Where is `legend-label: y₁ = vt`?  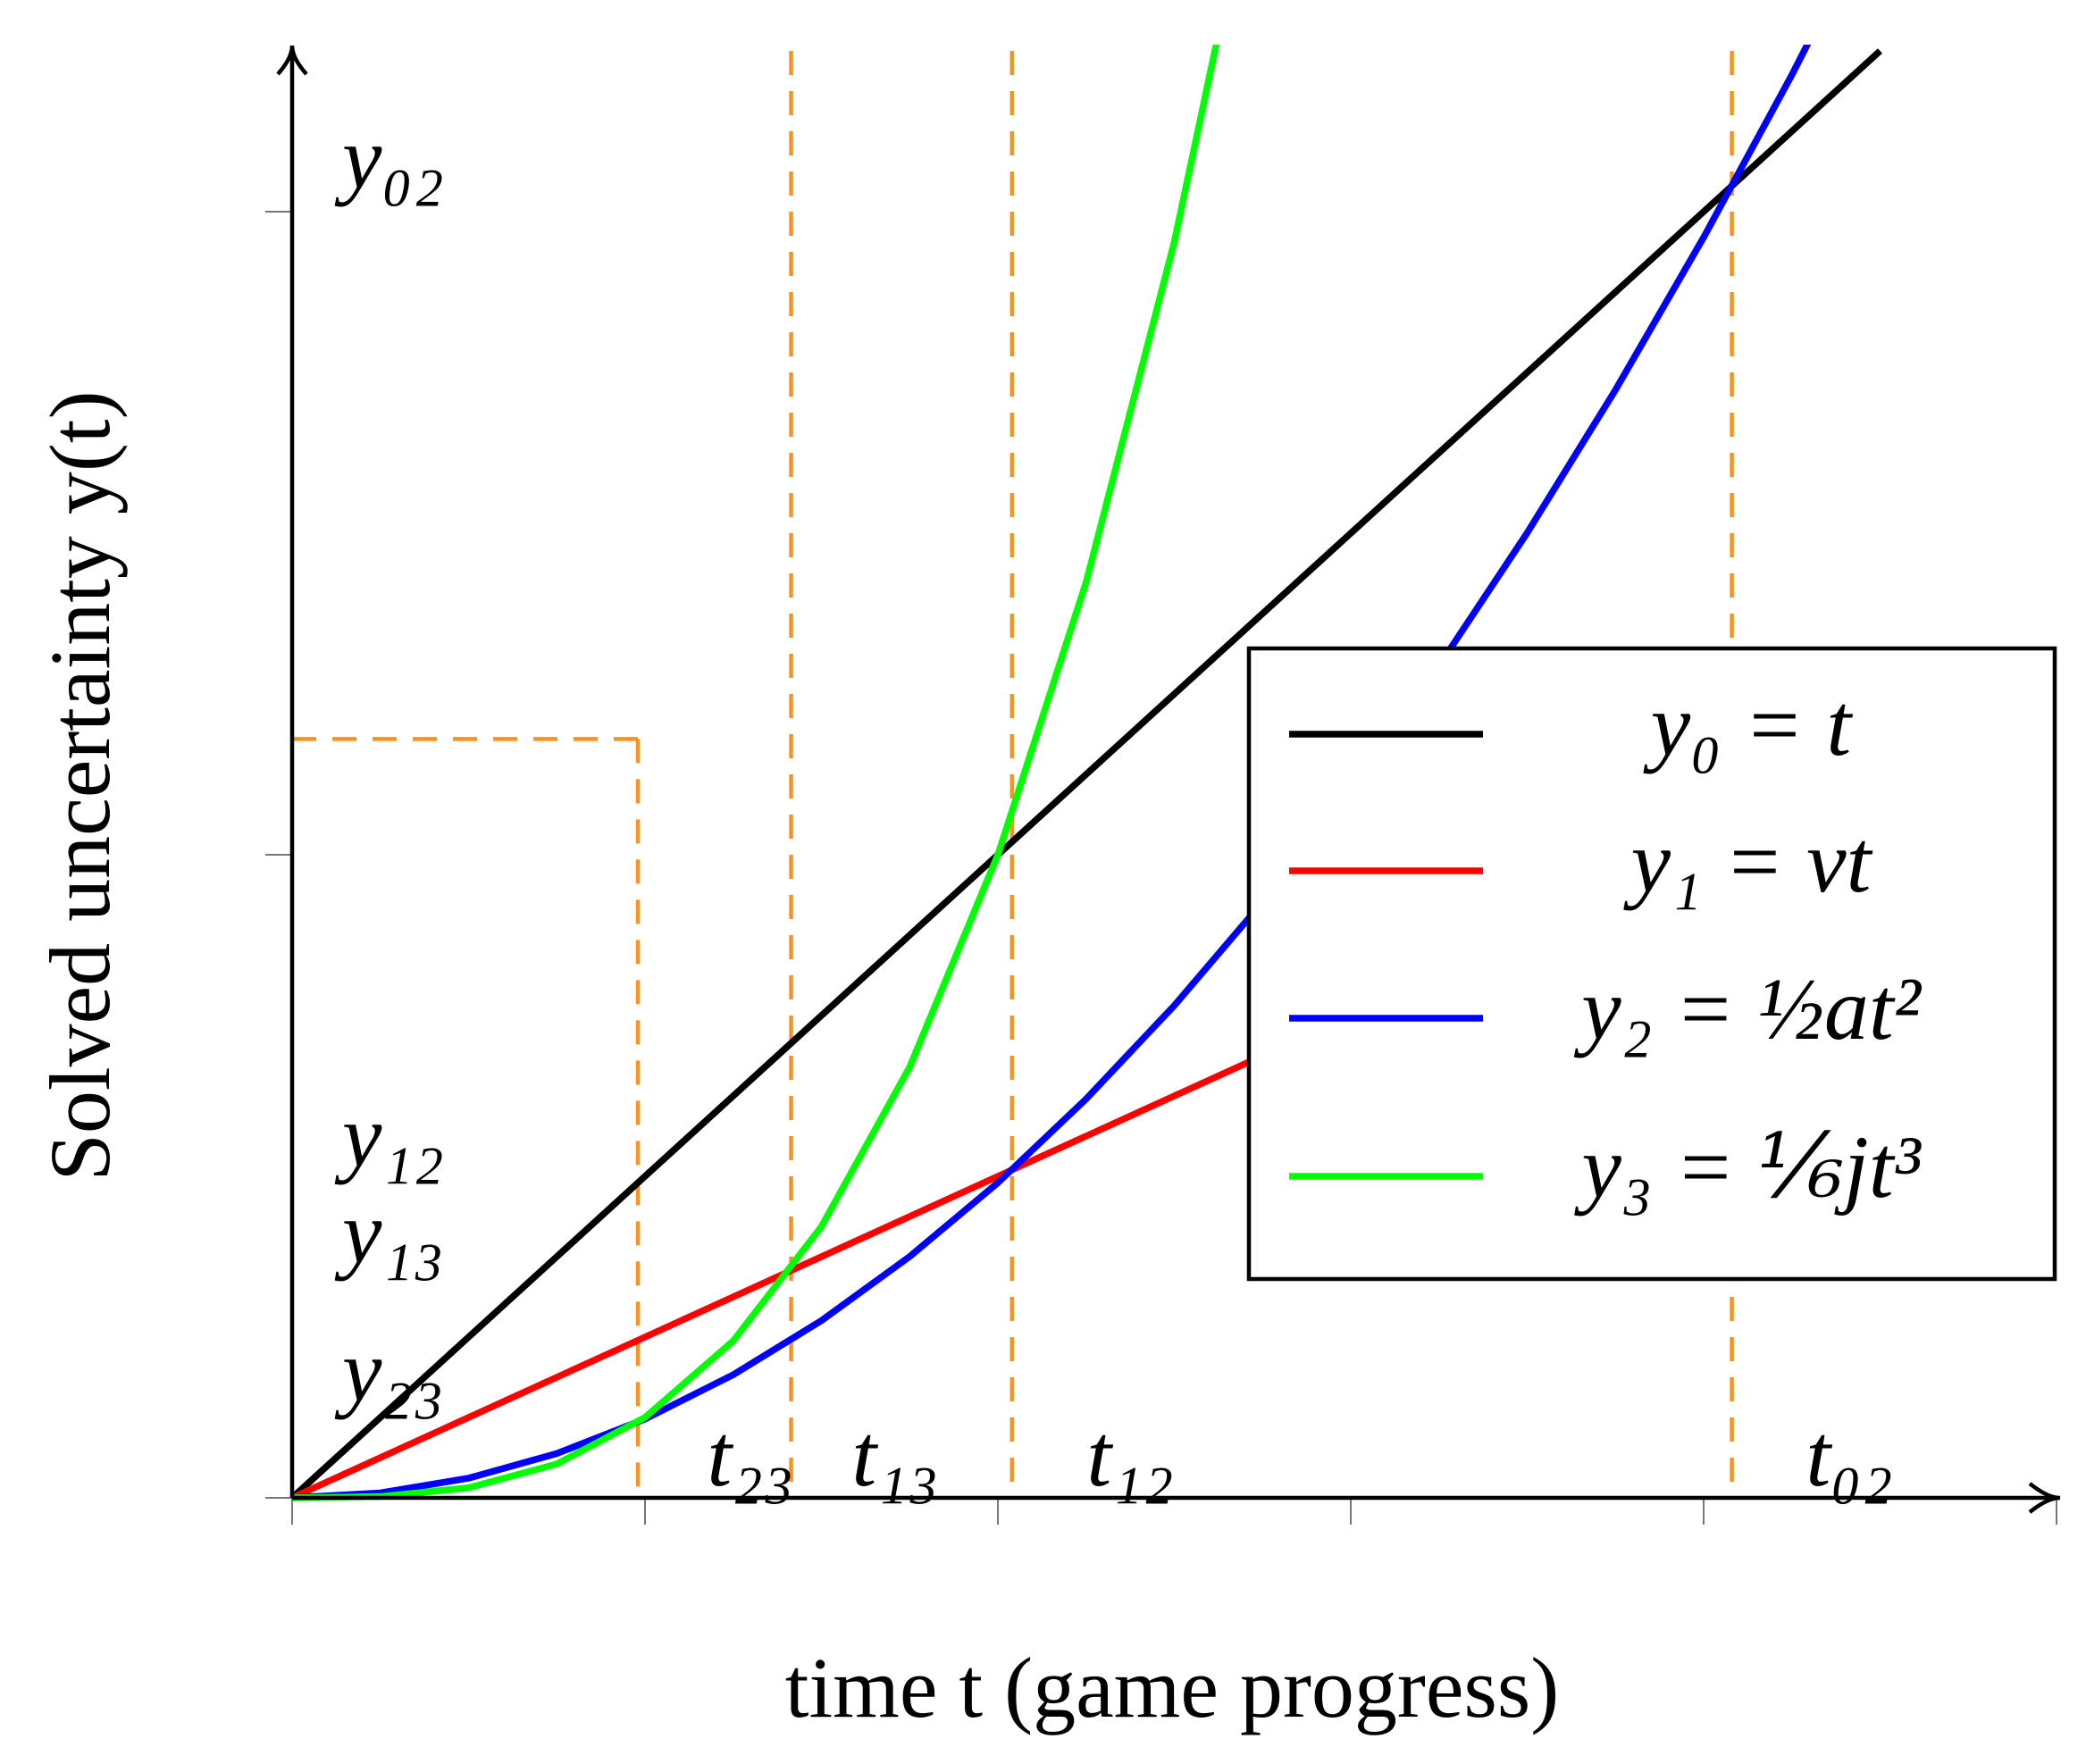 legend-label: y₁ = vt is located at coordinates (1748, 861).